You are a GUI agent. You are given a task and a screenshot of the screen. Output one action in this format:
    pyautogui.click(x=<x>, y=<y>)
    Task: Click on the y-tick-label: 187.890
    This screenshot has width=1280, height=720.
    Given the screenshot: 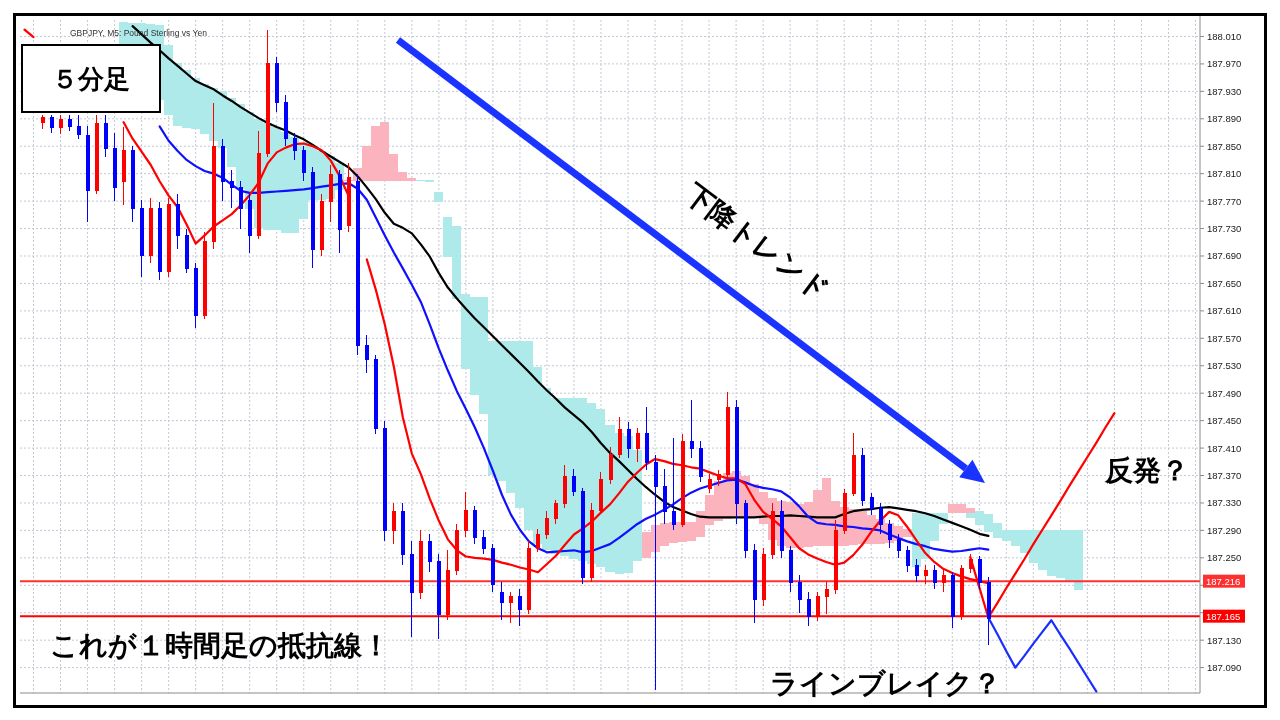 What is the action you would take?
    pyautogui.click(x=1224, y=119)
    